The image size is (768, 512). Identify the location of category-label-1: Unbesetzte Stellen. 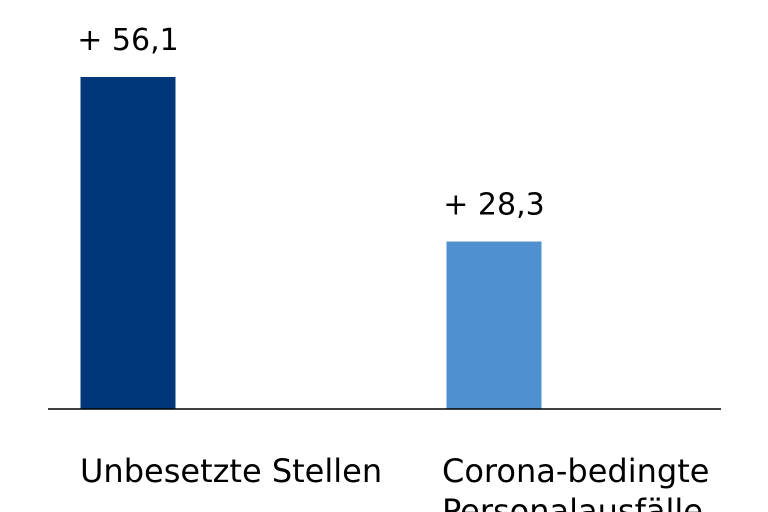
(231, 471).